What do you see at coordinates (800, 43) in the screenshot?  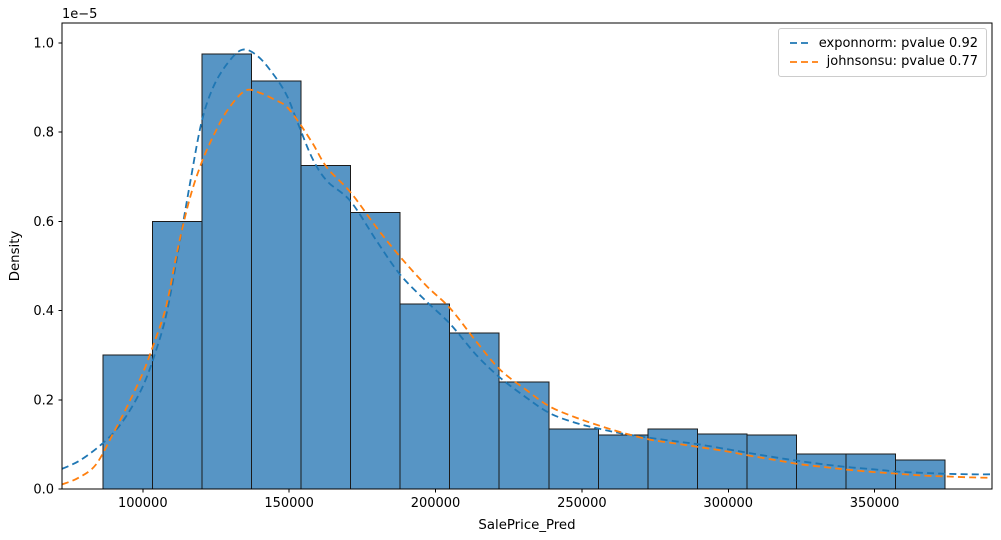 I see `exponnorm-line-sample` at bounding box center [800, 43].